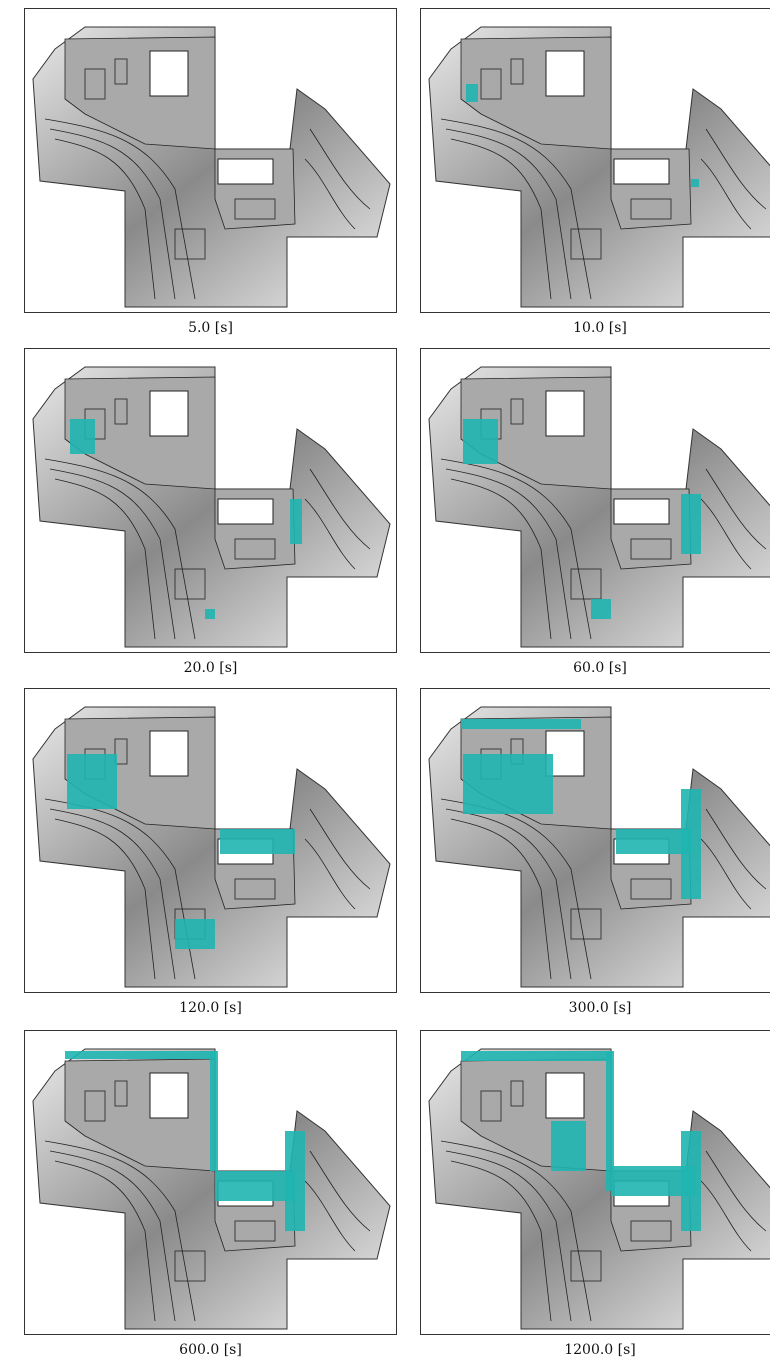  I want to click on caption: 5.0 [s], so click(210, 328).